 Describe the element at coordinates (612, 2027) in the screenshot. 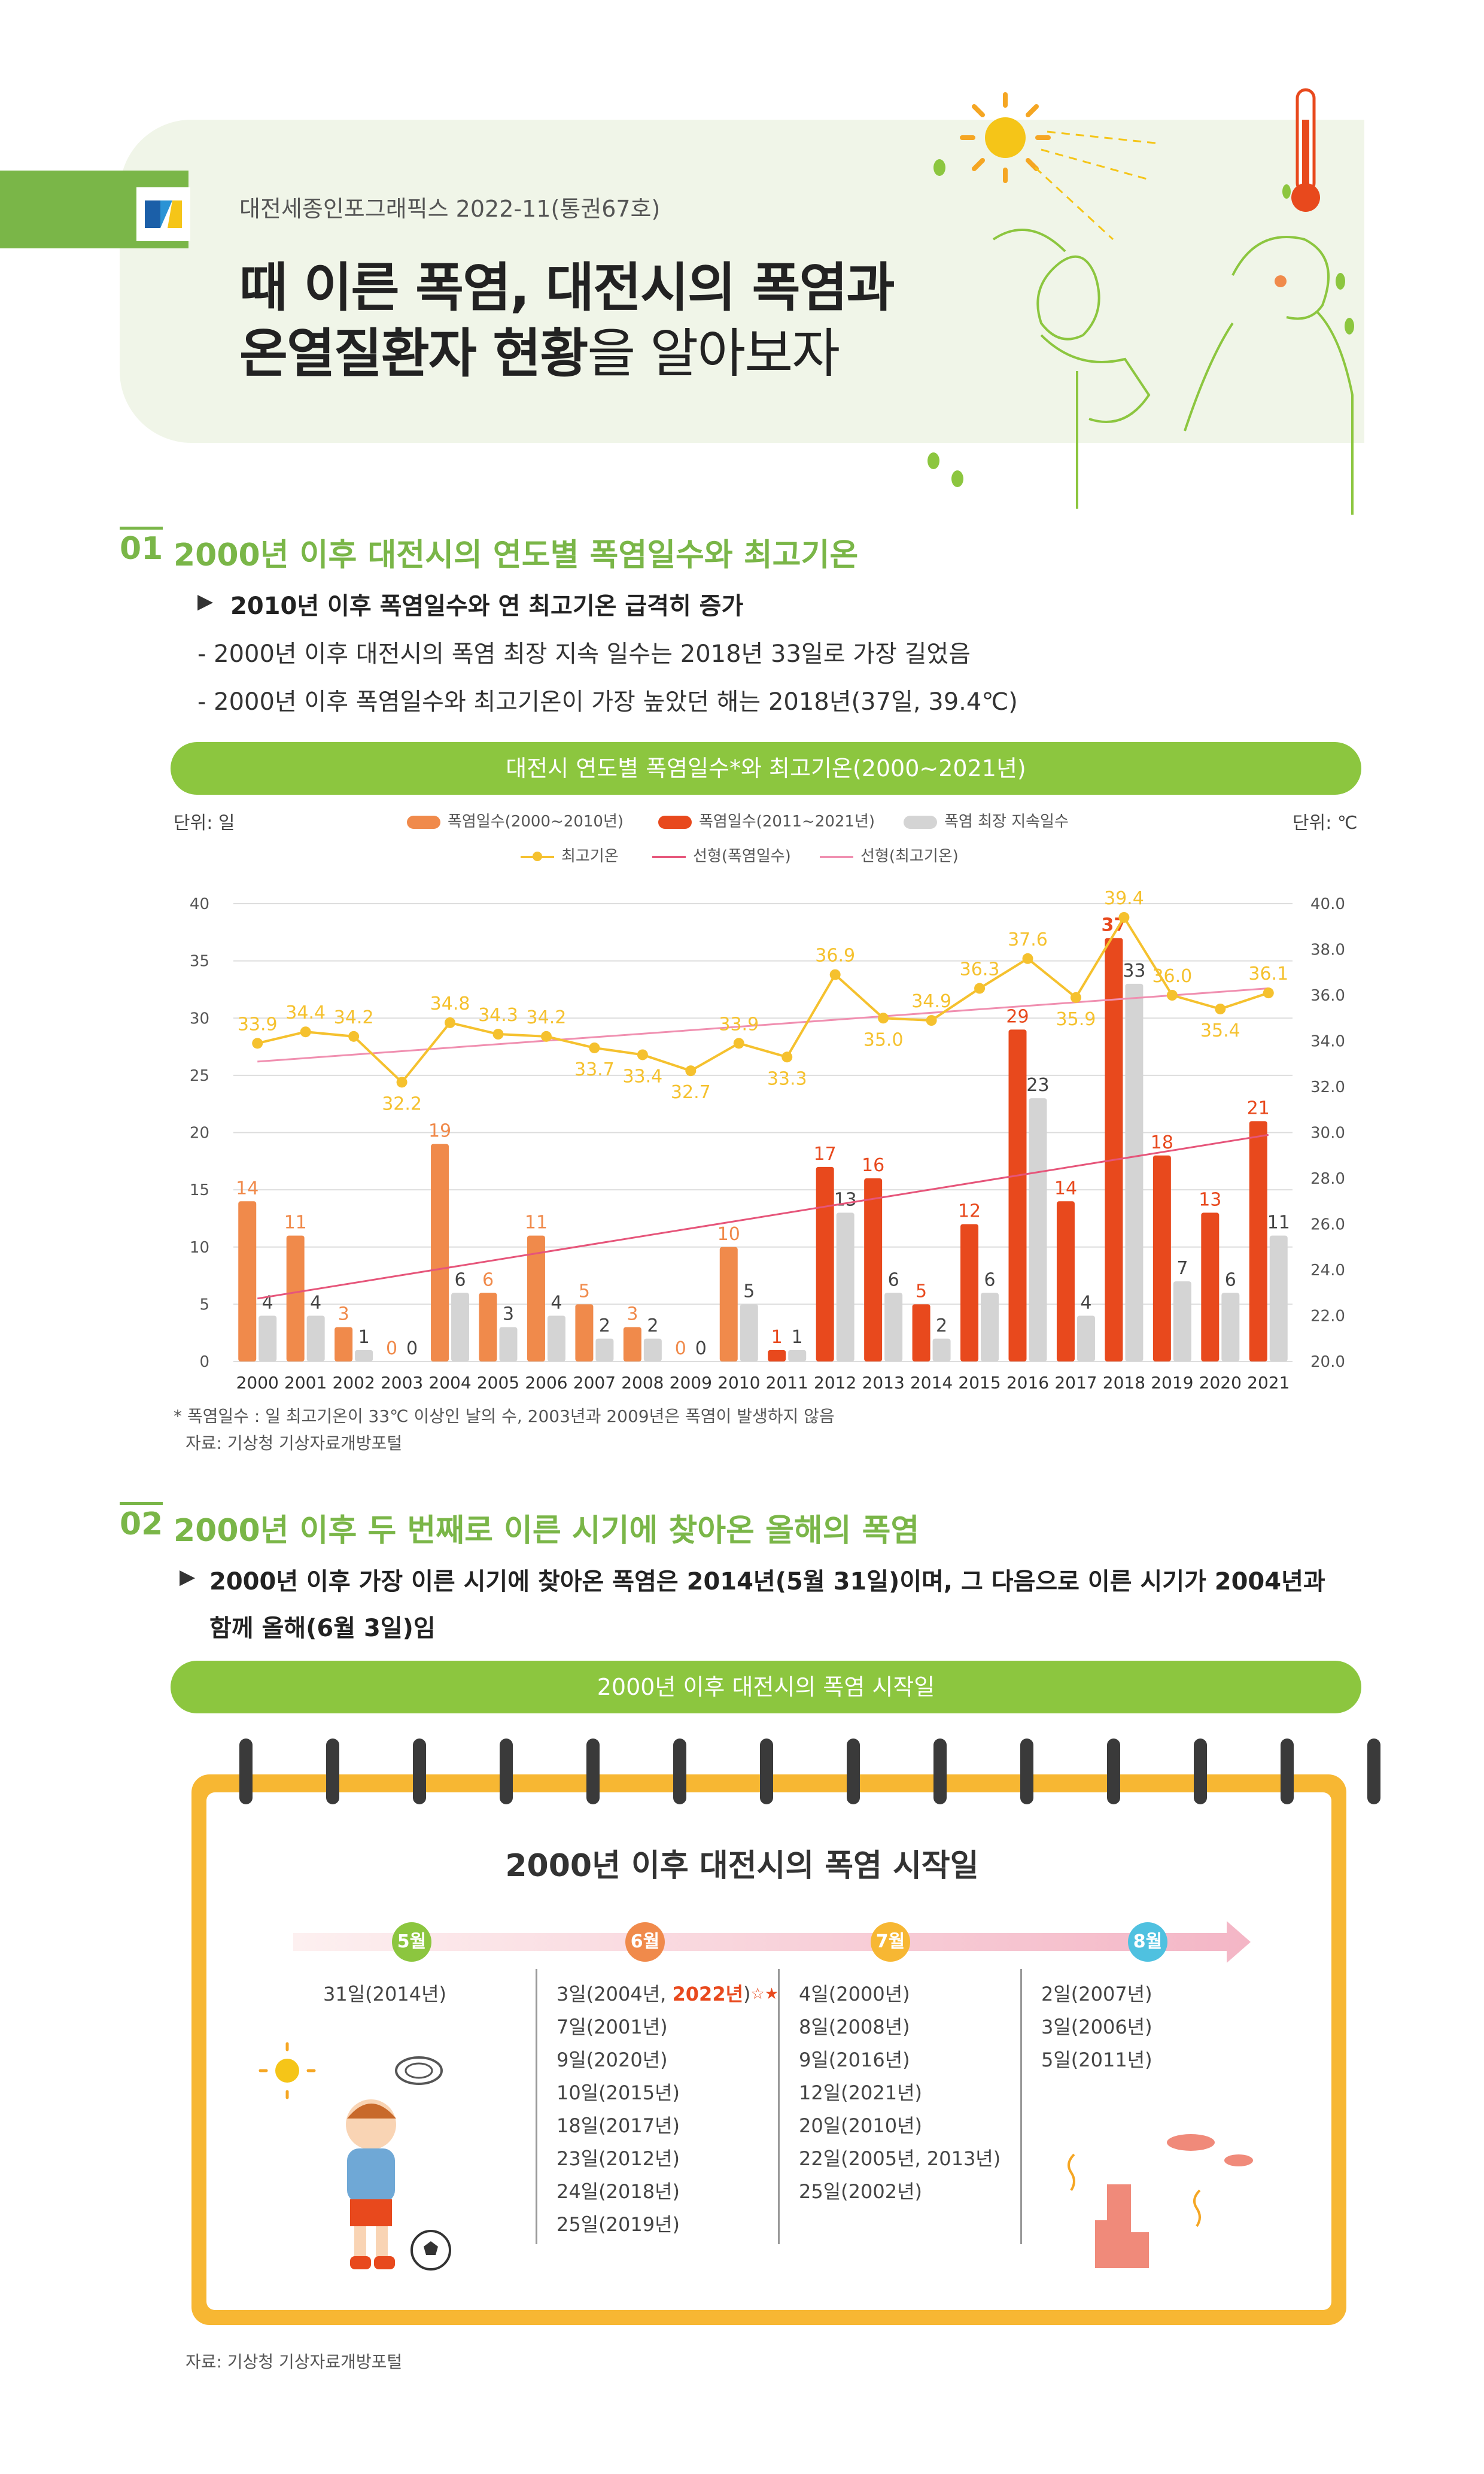

I see `date-entry: 7일(2001년)` at that location.